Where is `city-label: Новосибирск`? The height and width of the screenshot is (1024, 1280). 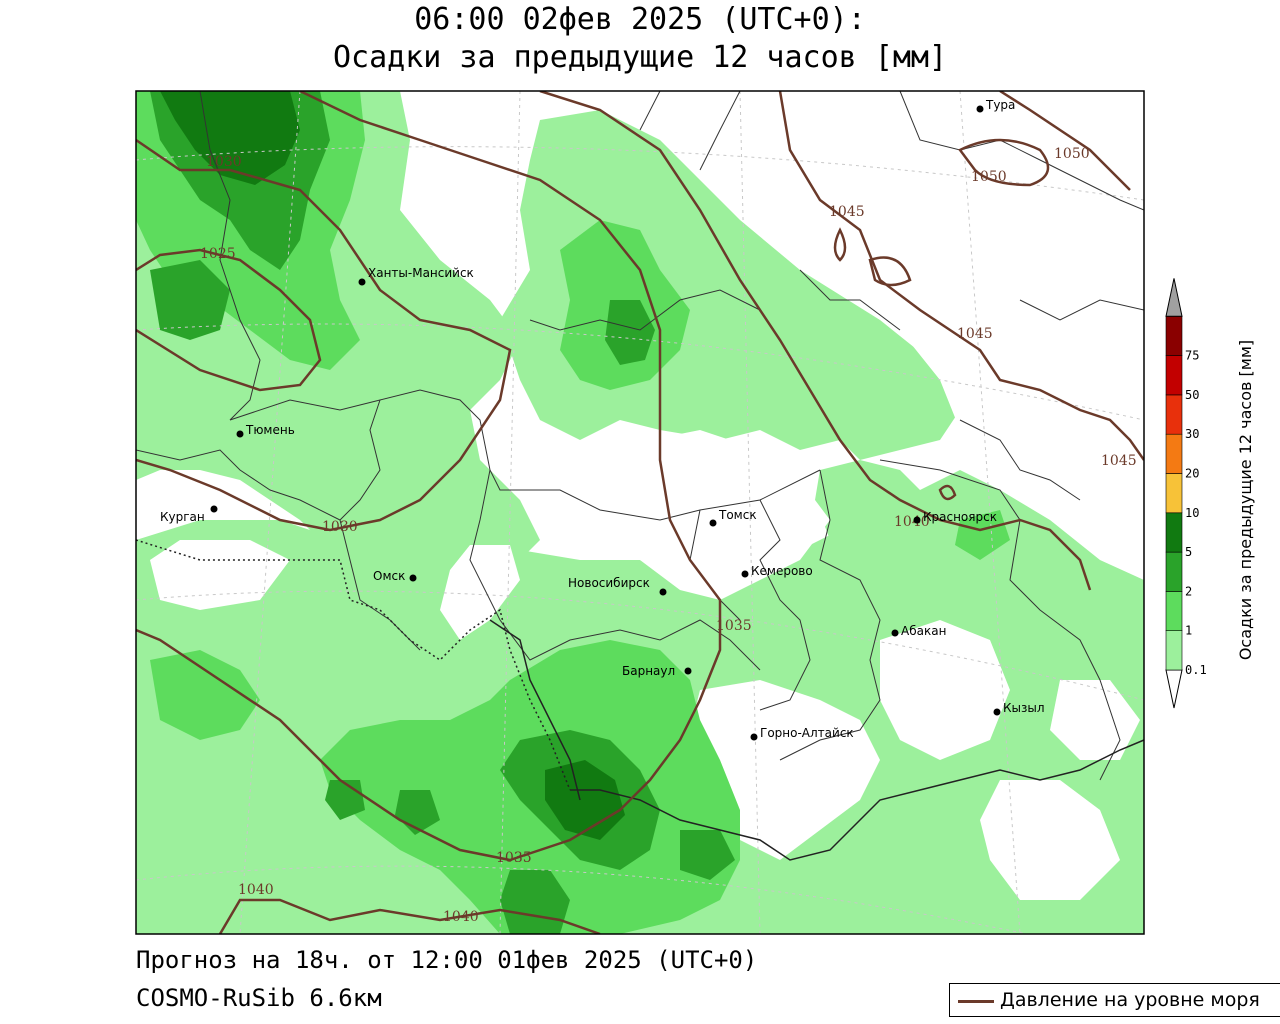 city-label: Новосибирск is located at coordinates (609, 583).